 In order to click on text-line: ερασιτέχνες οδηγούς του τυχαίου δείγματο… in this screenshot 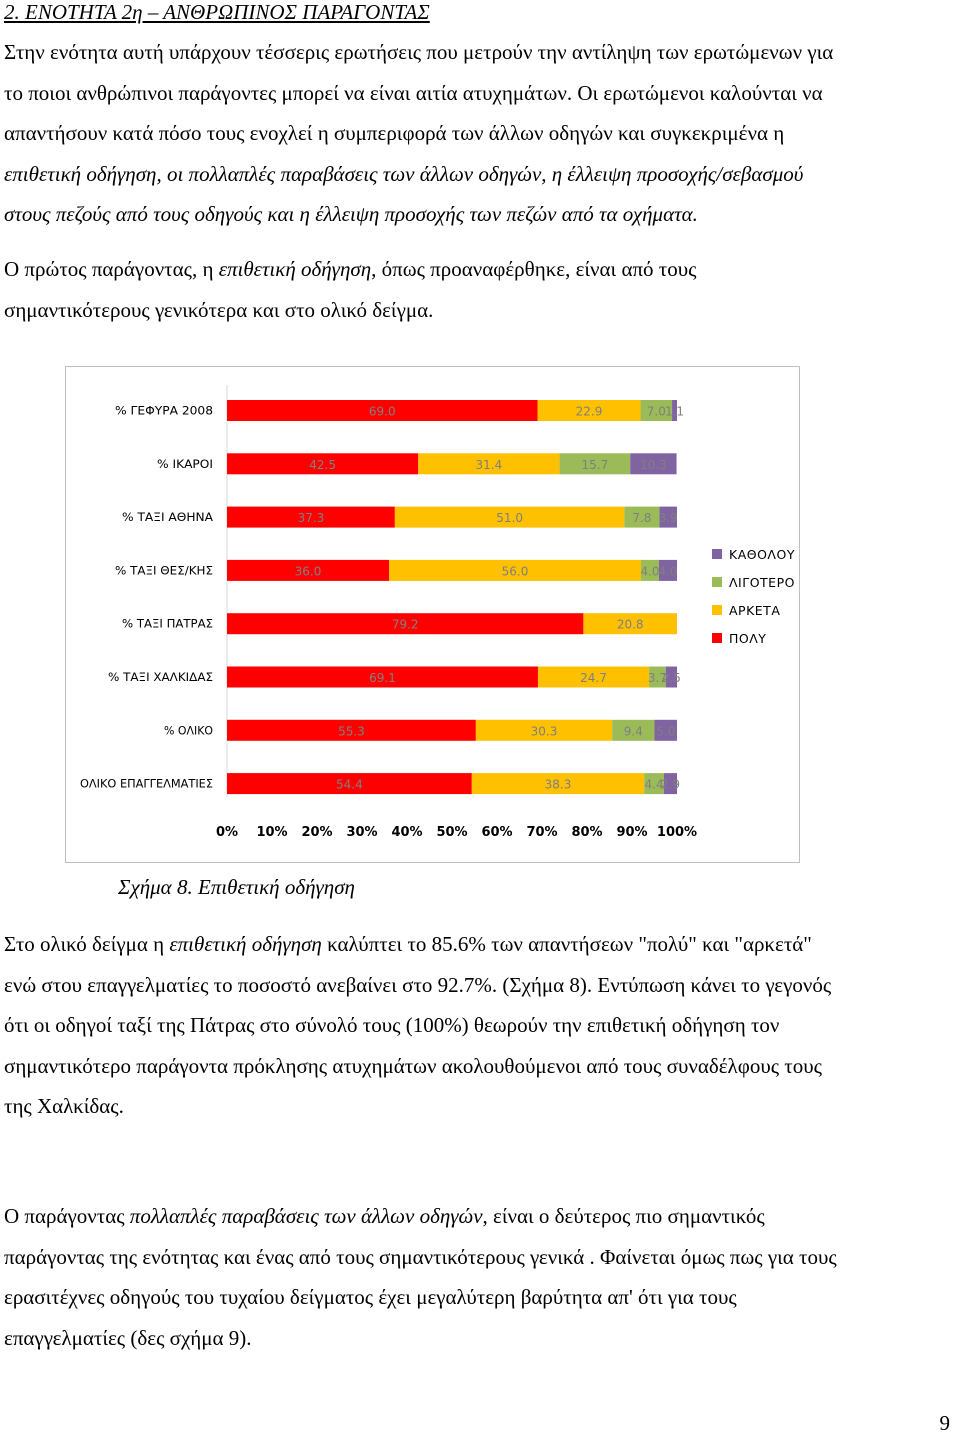, I will do `click(370, 1297)`.